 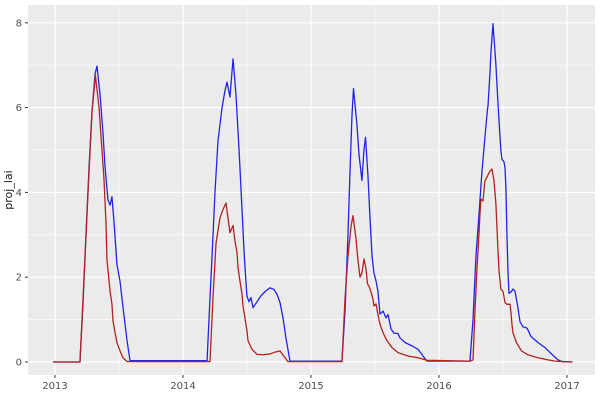 I want to click on x-tick-label: 2017, so click(x=566, y=386).